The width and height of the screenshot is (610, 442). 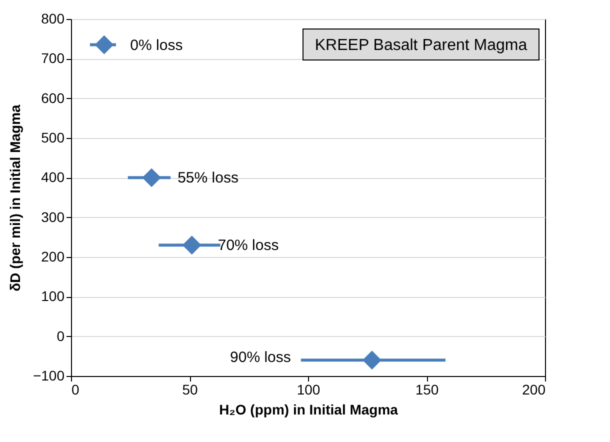 What do you see at coordinates (260, 357) in the screenshot?
I see `annotation: 90% loss` at bounding box center [260, 357].